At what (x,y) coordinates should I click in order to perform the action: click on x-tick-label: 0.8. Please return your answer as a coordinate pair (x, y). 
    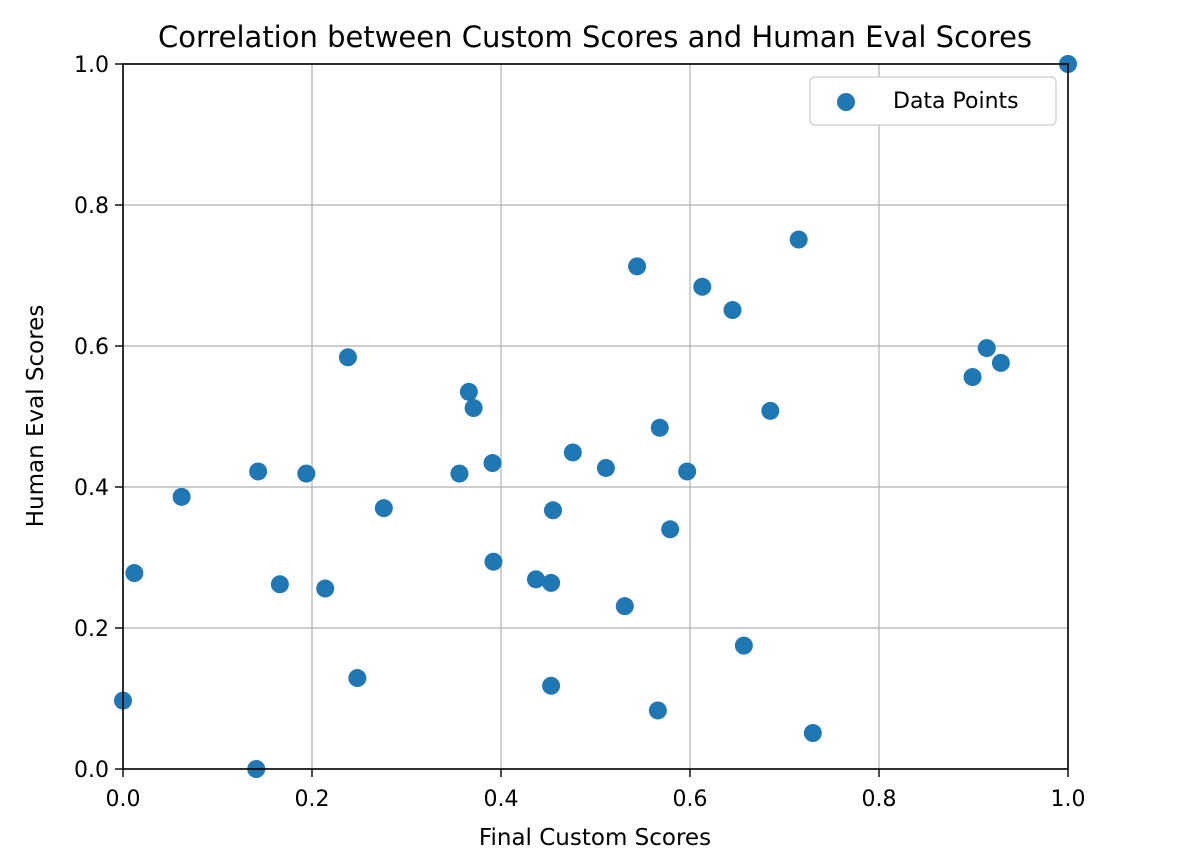
    Looking at the image, I should click on (879, 799).